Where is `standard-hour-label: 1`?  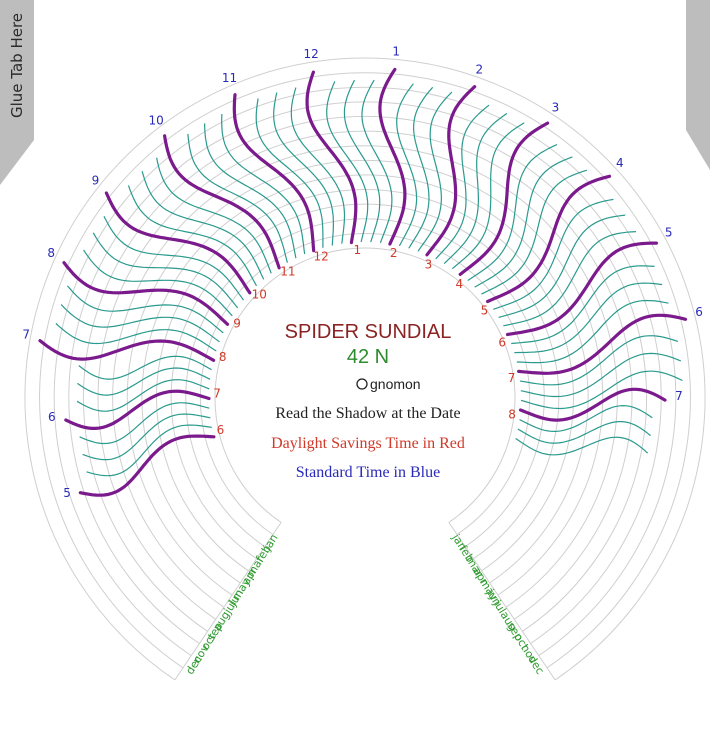 standard-hour-label: 1 is located at coordinates (396, 51).